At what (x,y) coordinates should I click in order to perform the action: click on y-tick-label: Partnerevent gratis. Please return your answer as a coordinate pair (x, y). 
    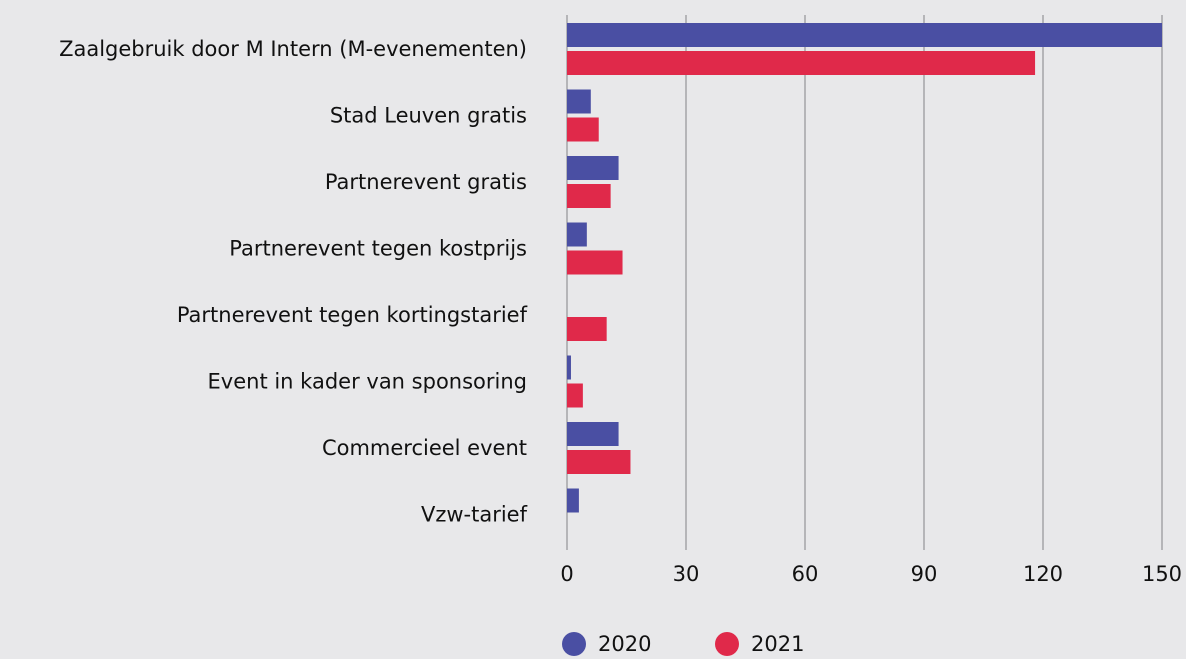
    Looking at the image, I should click on (426, 182).